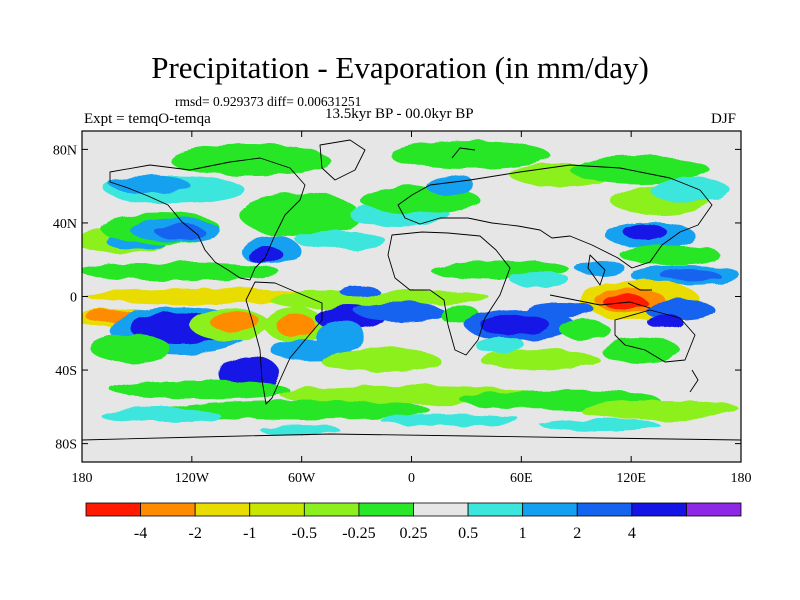 Image resolution: width=800 pixels, height=600 pixels. Describe the element at coordinates (65, 150) in the screenshot. I see `lat-tick-label: 80N` at that location.